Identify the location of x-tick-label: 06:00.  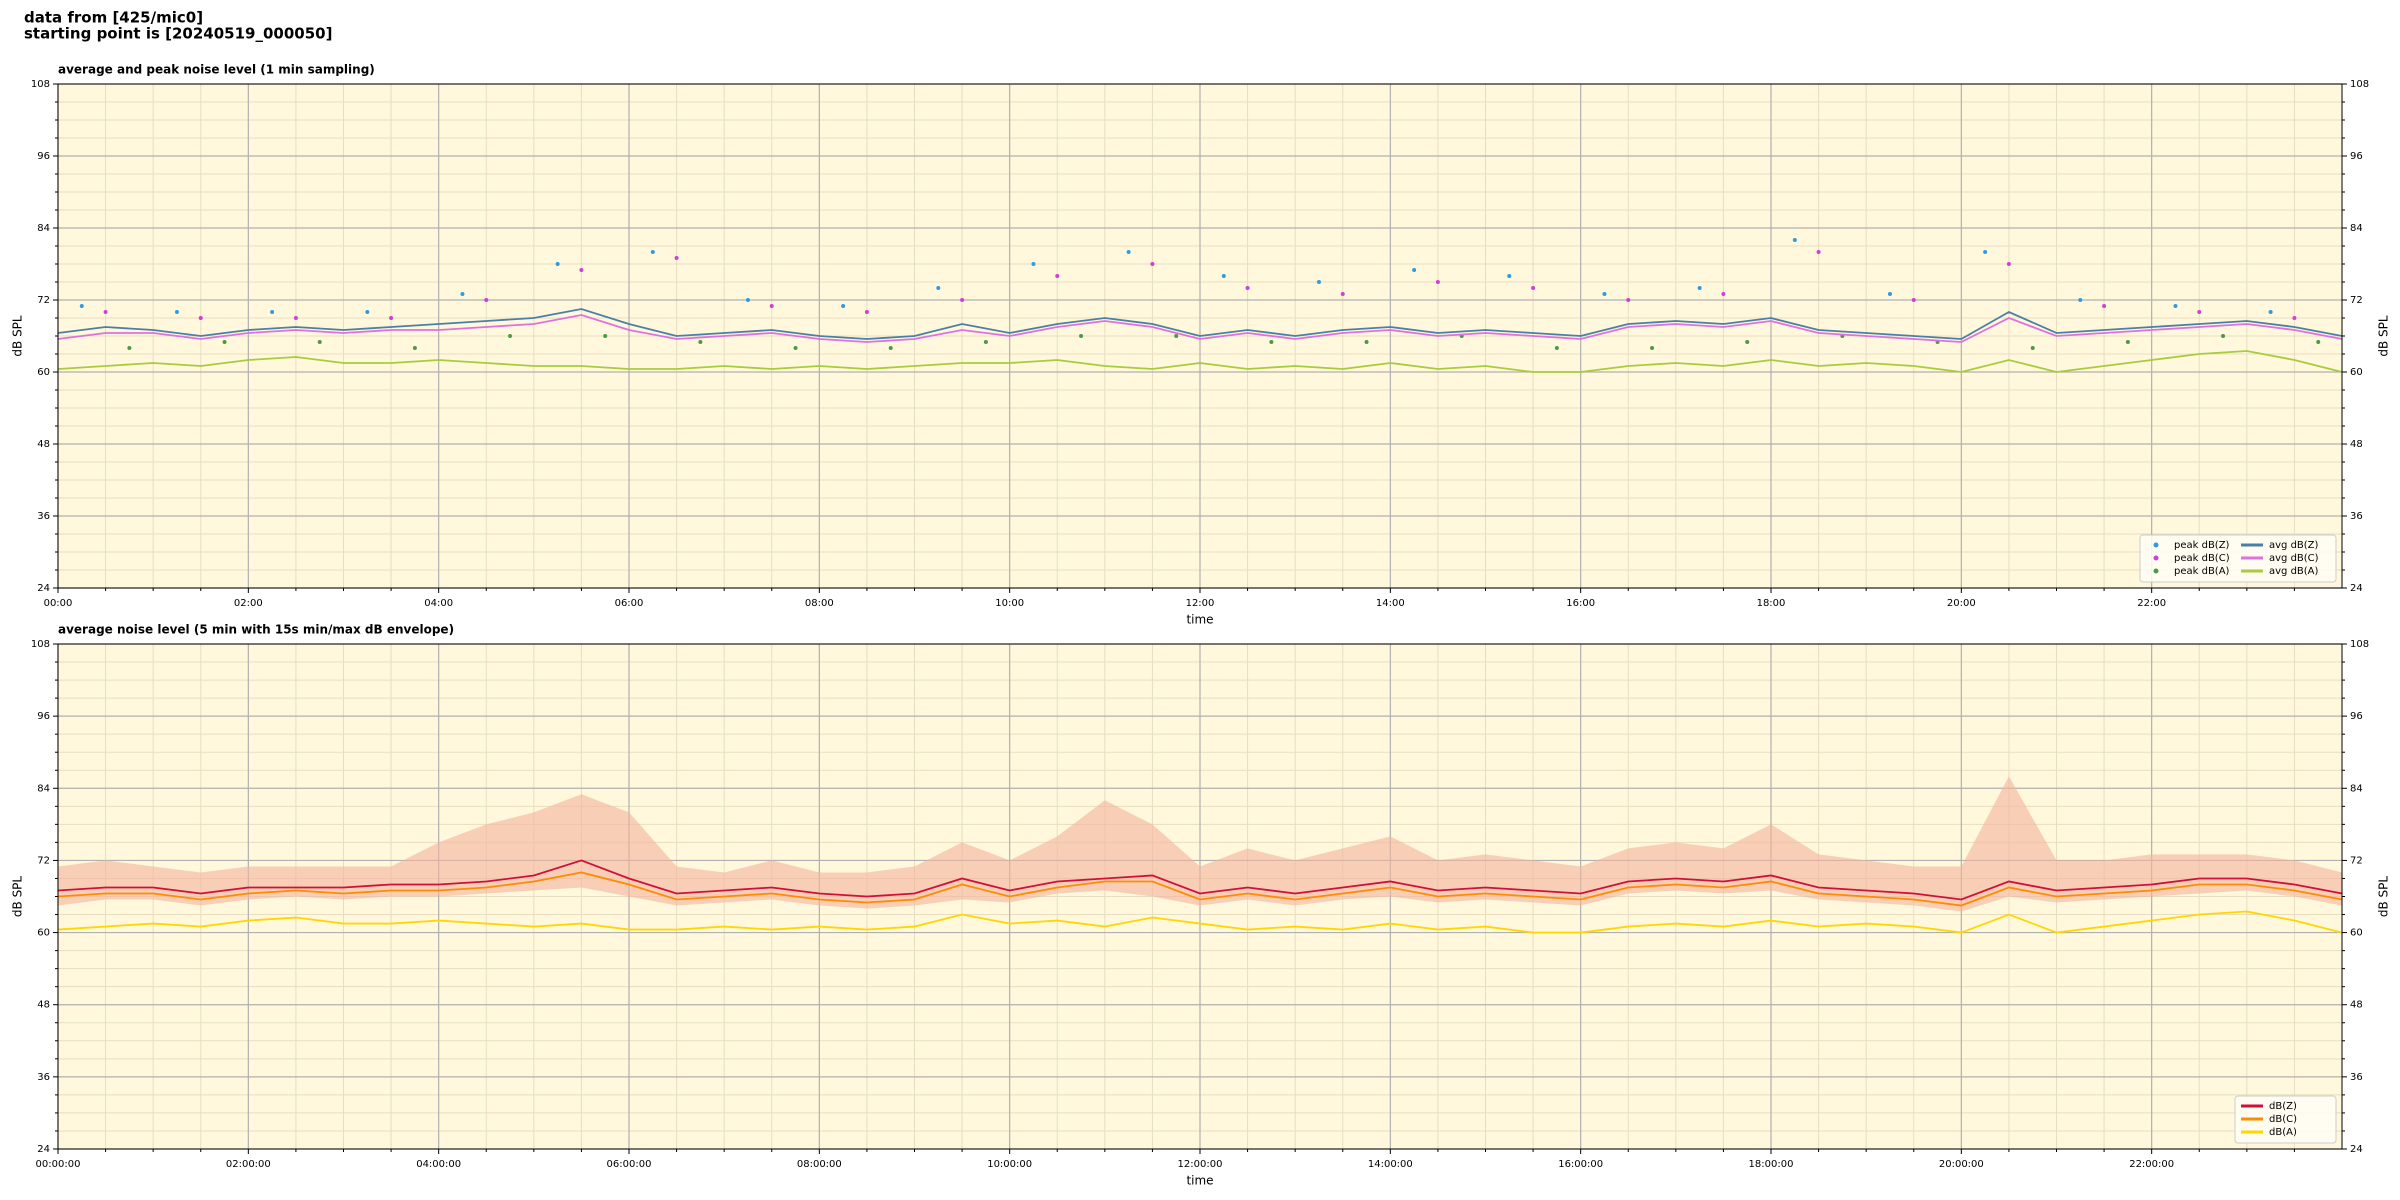
(629, 603).